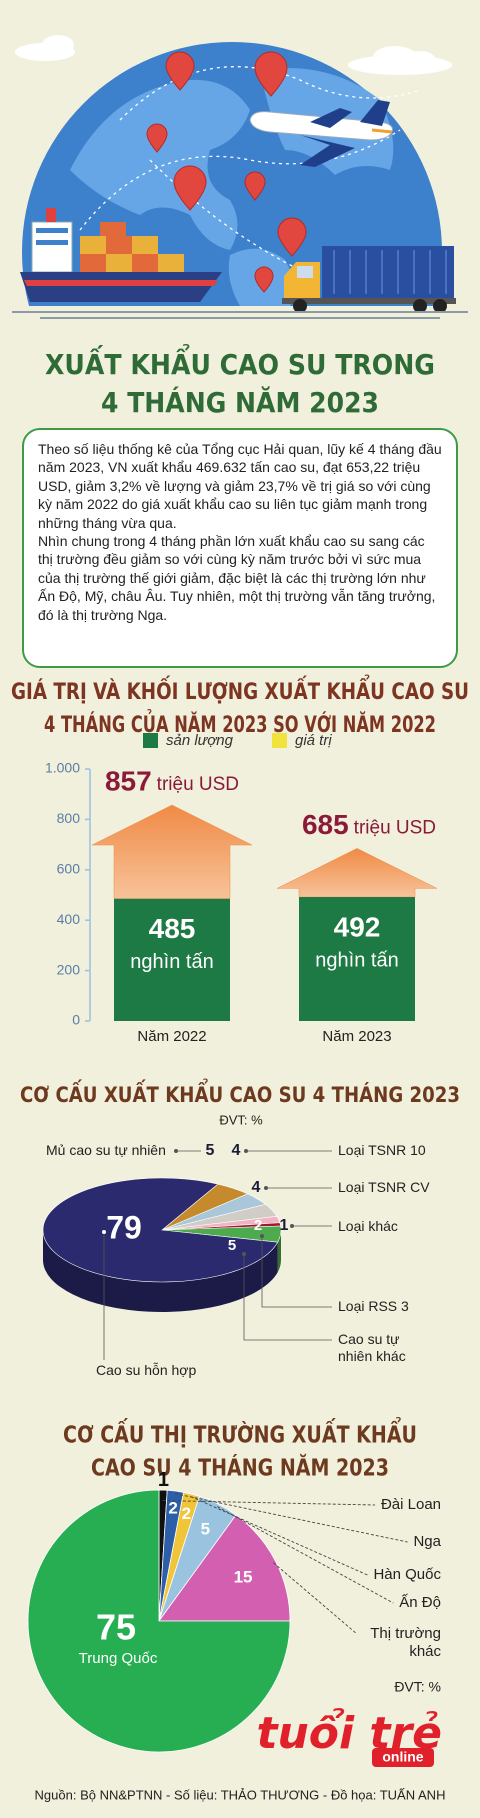 This screenshot has width=480, height=1818. I want to click on y-tick-label: 0, so click(76, 1020).